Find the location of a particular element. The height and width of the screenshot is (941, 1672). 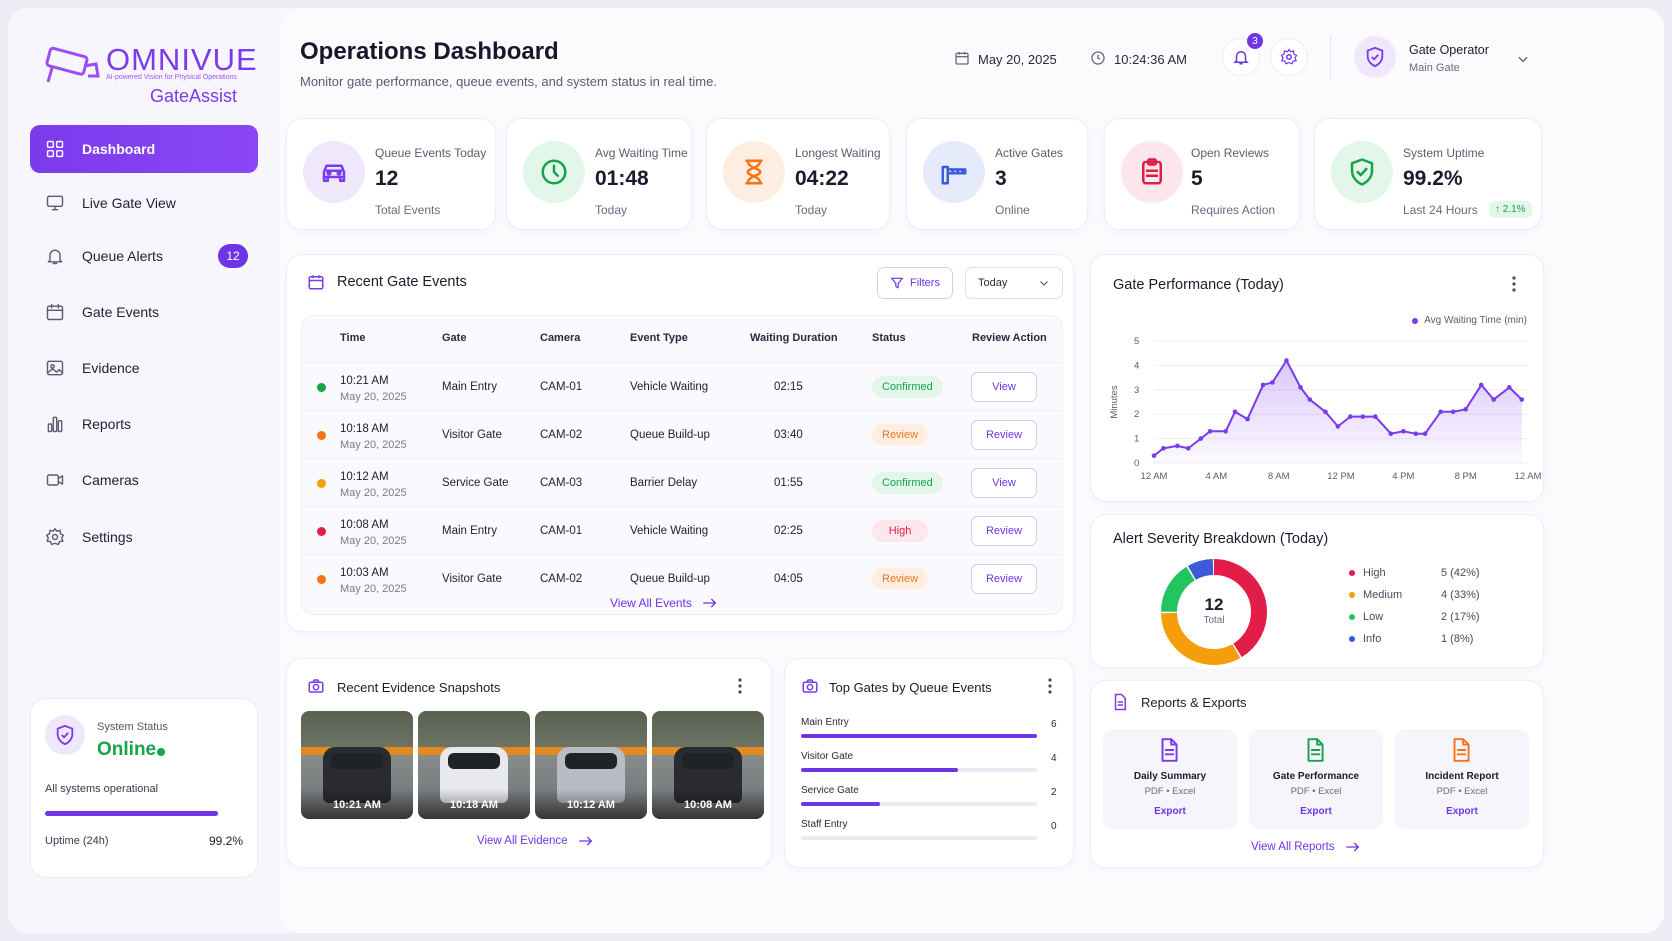

settings-button is located at coordinates (1289, 57).